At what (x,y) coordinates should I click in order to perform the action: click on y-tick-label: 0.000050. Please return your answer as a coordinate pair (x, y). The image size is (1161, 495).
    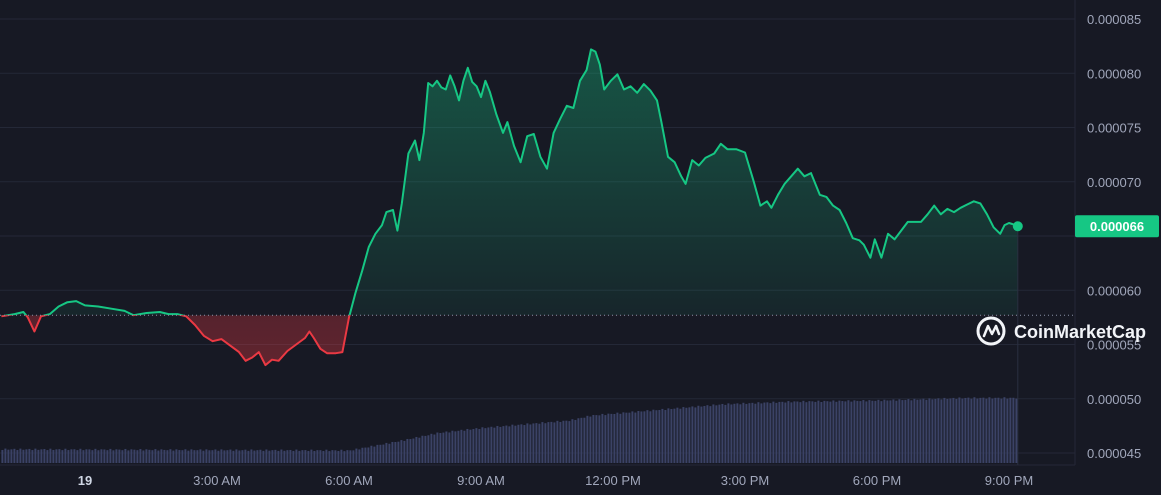
    Looking at the image, I should click on (1114, 399).